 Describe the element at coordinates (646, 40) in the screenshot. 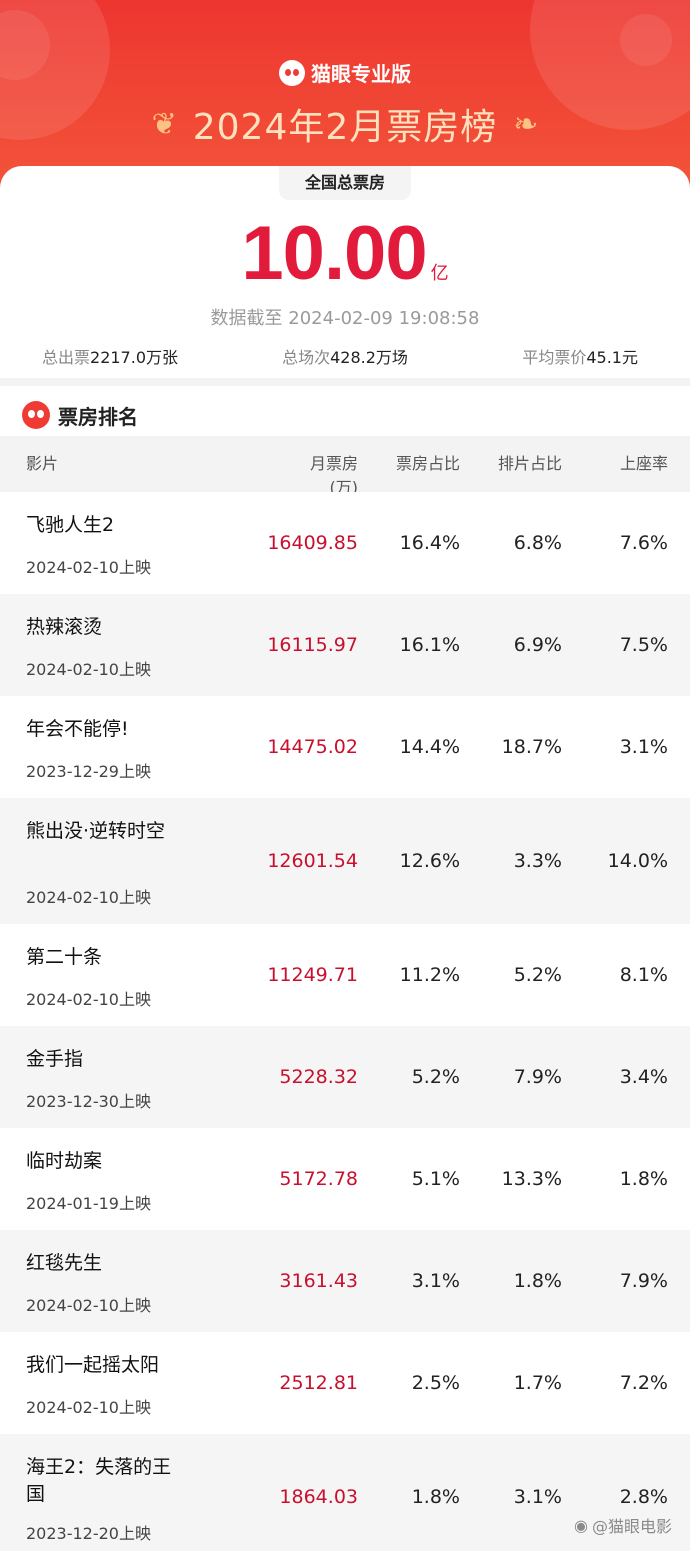

I see `decor-circle` at that location.